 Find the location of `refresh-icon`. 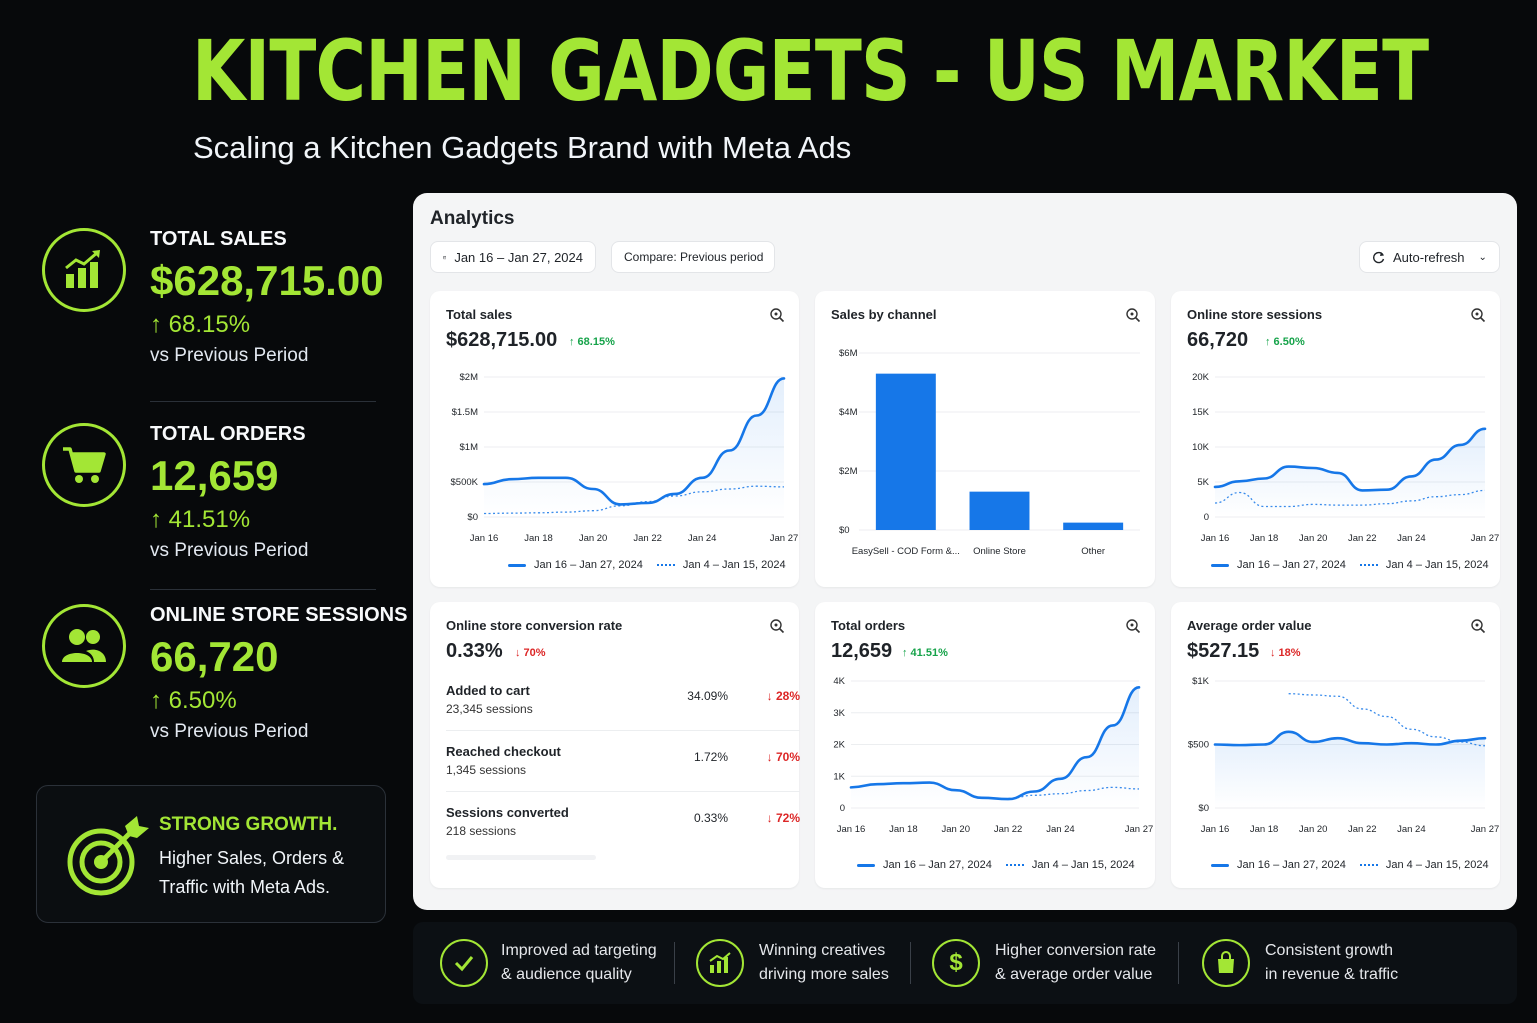

refresh-icon is located at coordinates (1379, 257).